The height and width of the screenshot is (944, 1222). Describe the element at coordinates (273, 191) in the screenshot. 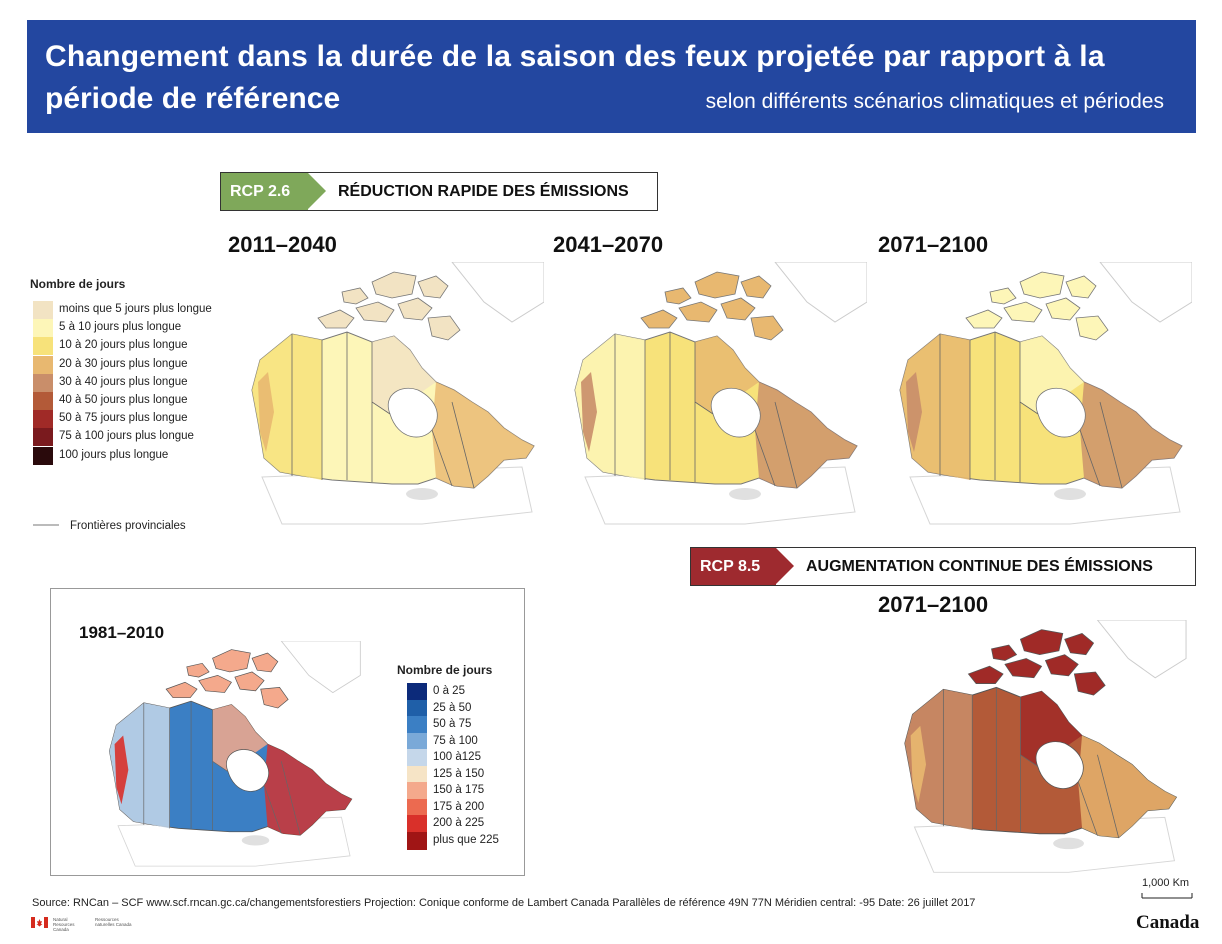

I see `scenario-rcp26-tag: RCP 2.6` at that location.